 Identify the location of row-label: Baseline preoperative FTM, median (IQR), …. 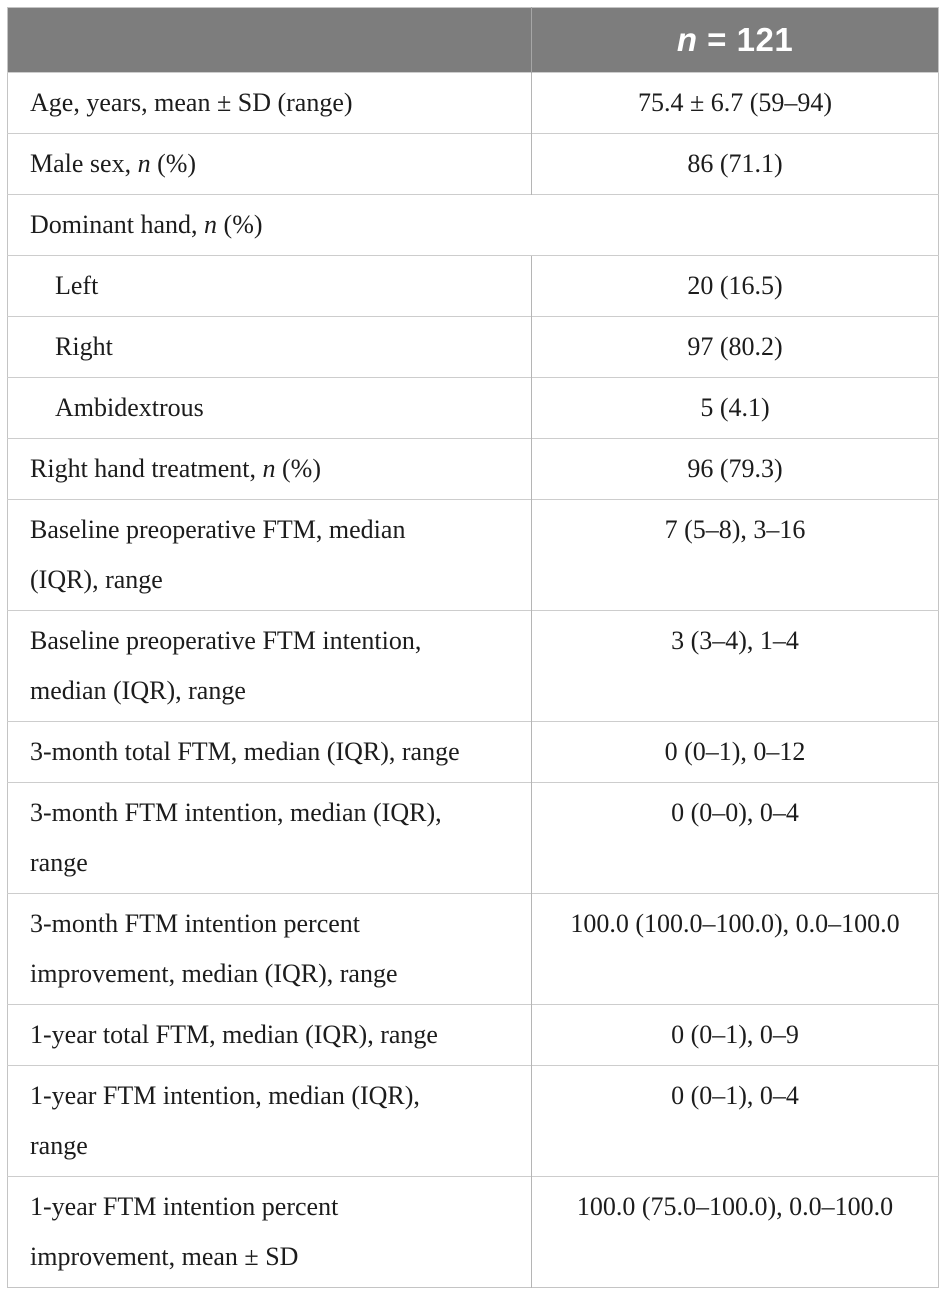
(269, 555).